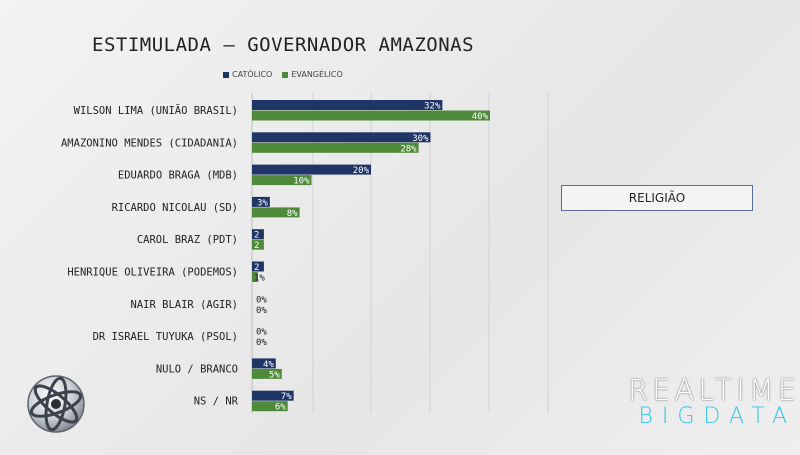  I want to click on data-label: 5%, so click(274, 375).